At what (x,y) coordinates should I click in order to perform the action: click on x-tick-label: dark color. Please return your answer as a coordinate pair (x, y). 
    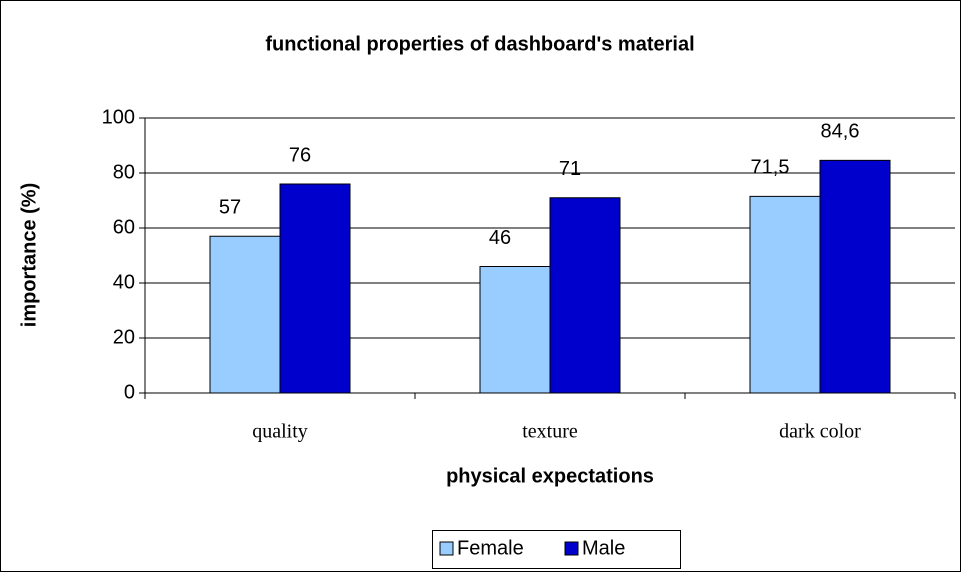
    Looking at the image, I should click on (820, 432).